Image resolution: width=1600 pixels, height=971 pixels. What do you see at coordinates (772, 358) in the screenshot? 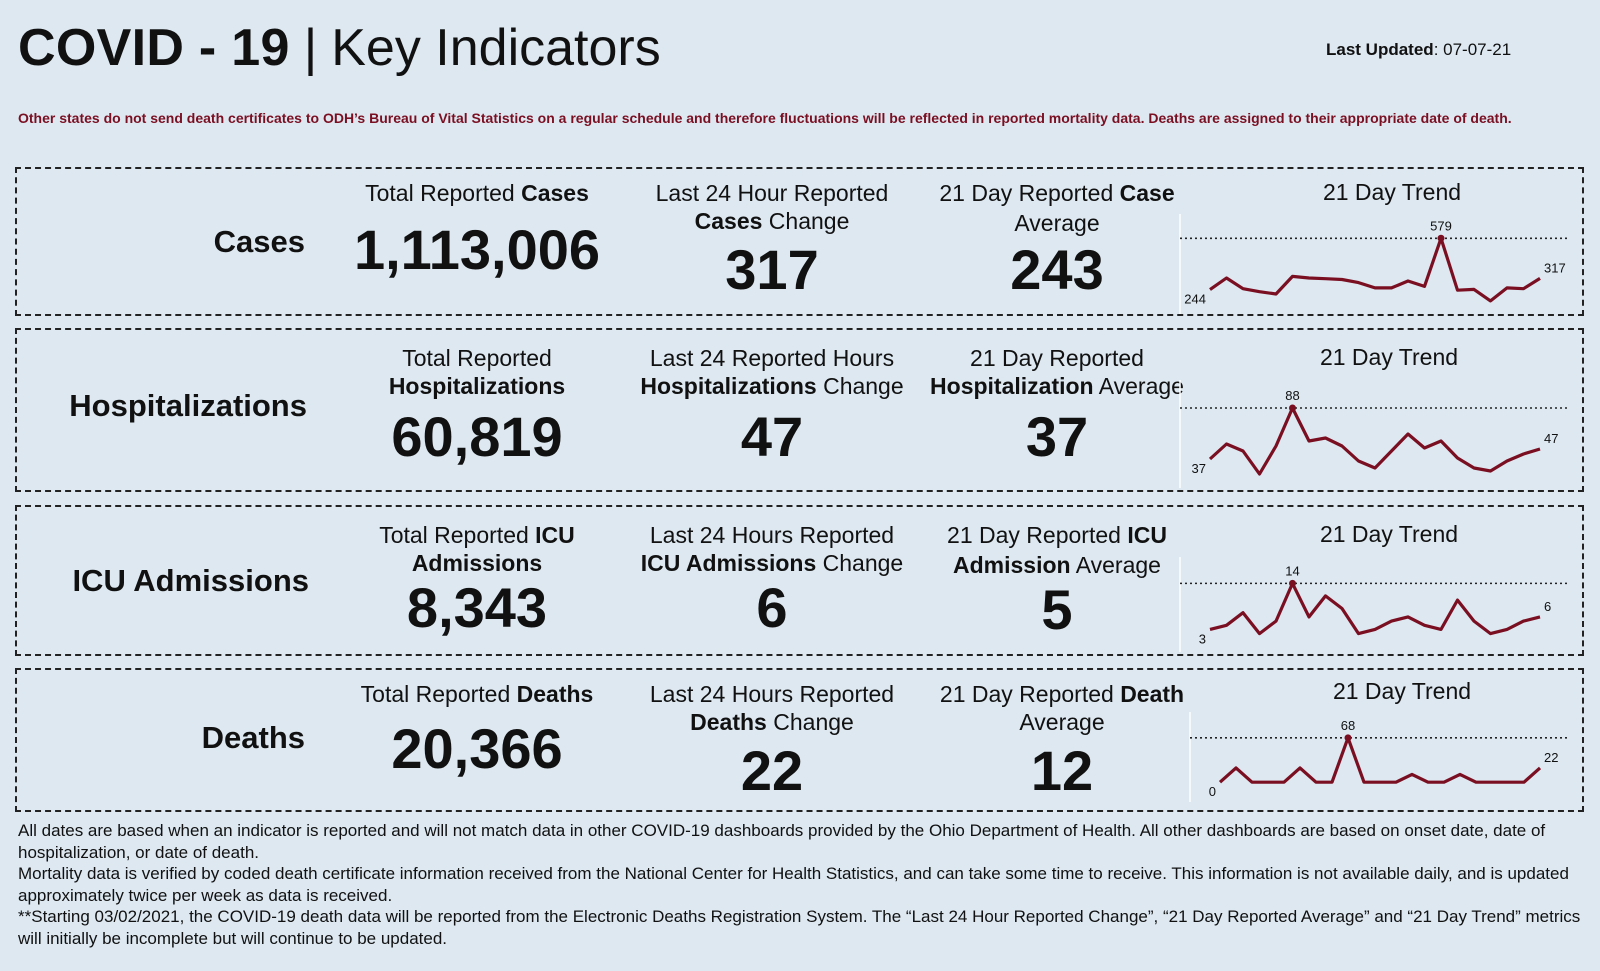
I see `metric-header: Last 24 Reported Hours` at bounding box center [772, 358].